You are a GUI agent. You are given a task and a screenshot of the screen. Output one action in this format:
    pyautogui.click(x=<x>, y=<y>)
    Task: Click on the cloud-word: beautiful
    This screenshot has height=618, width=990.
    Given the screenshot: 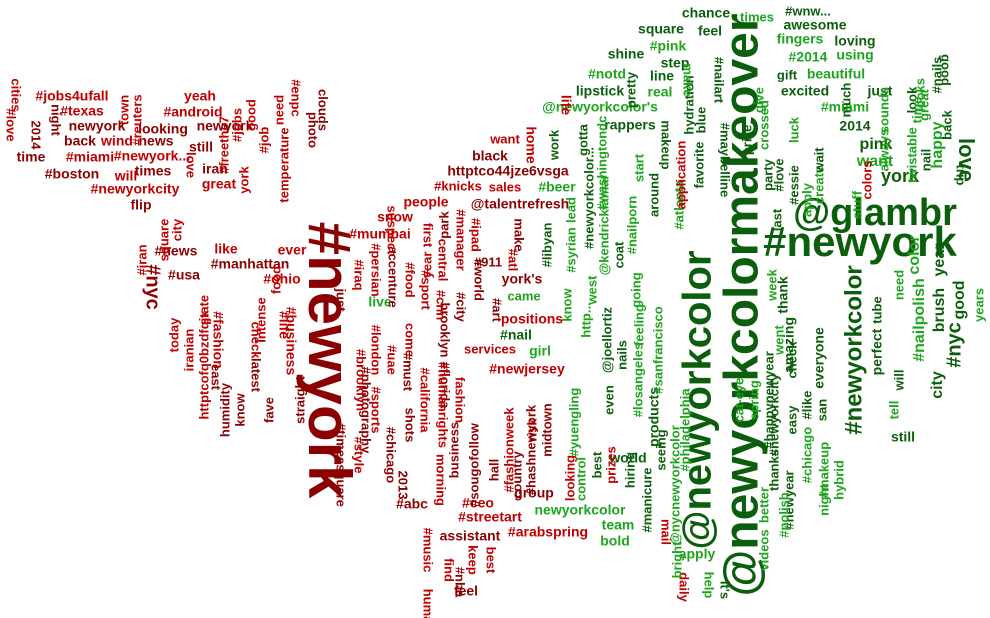 What is the action you would take?
    pyautogui.click(x=836, y=74)
    